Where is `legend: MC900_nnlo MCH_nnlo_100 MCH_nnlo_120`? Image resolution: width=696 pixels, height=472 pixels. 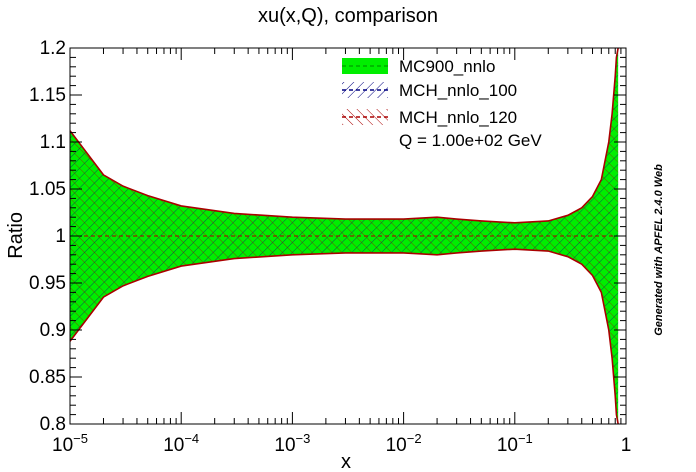
legend: MC900_nnlo MCH_nnlo_100 MCH_nnlo_120 is located at coordinates (429, 92).